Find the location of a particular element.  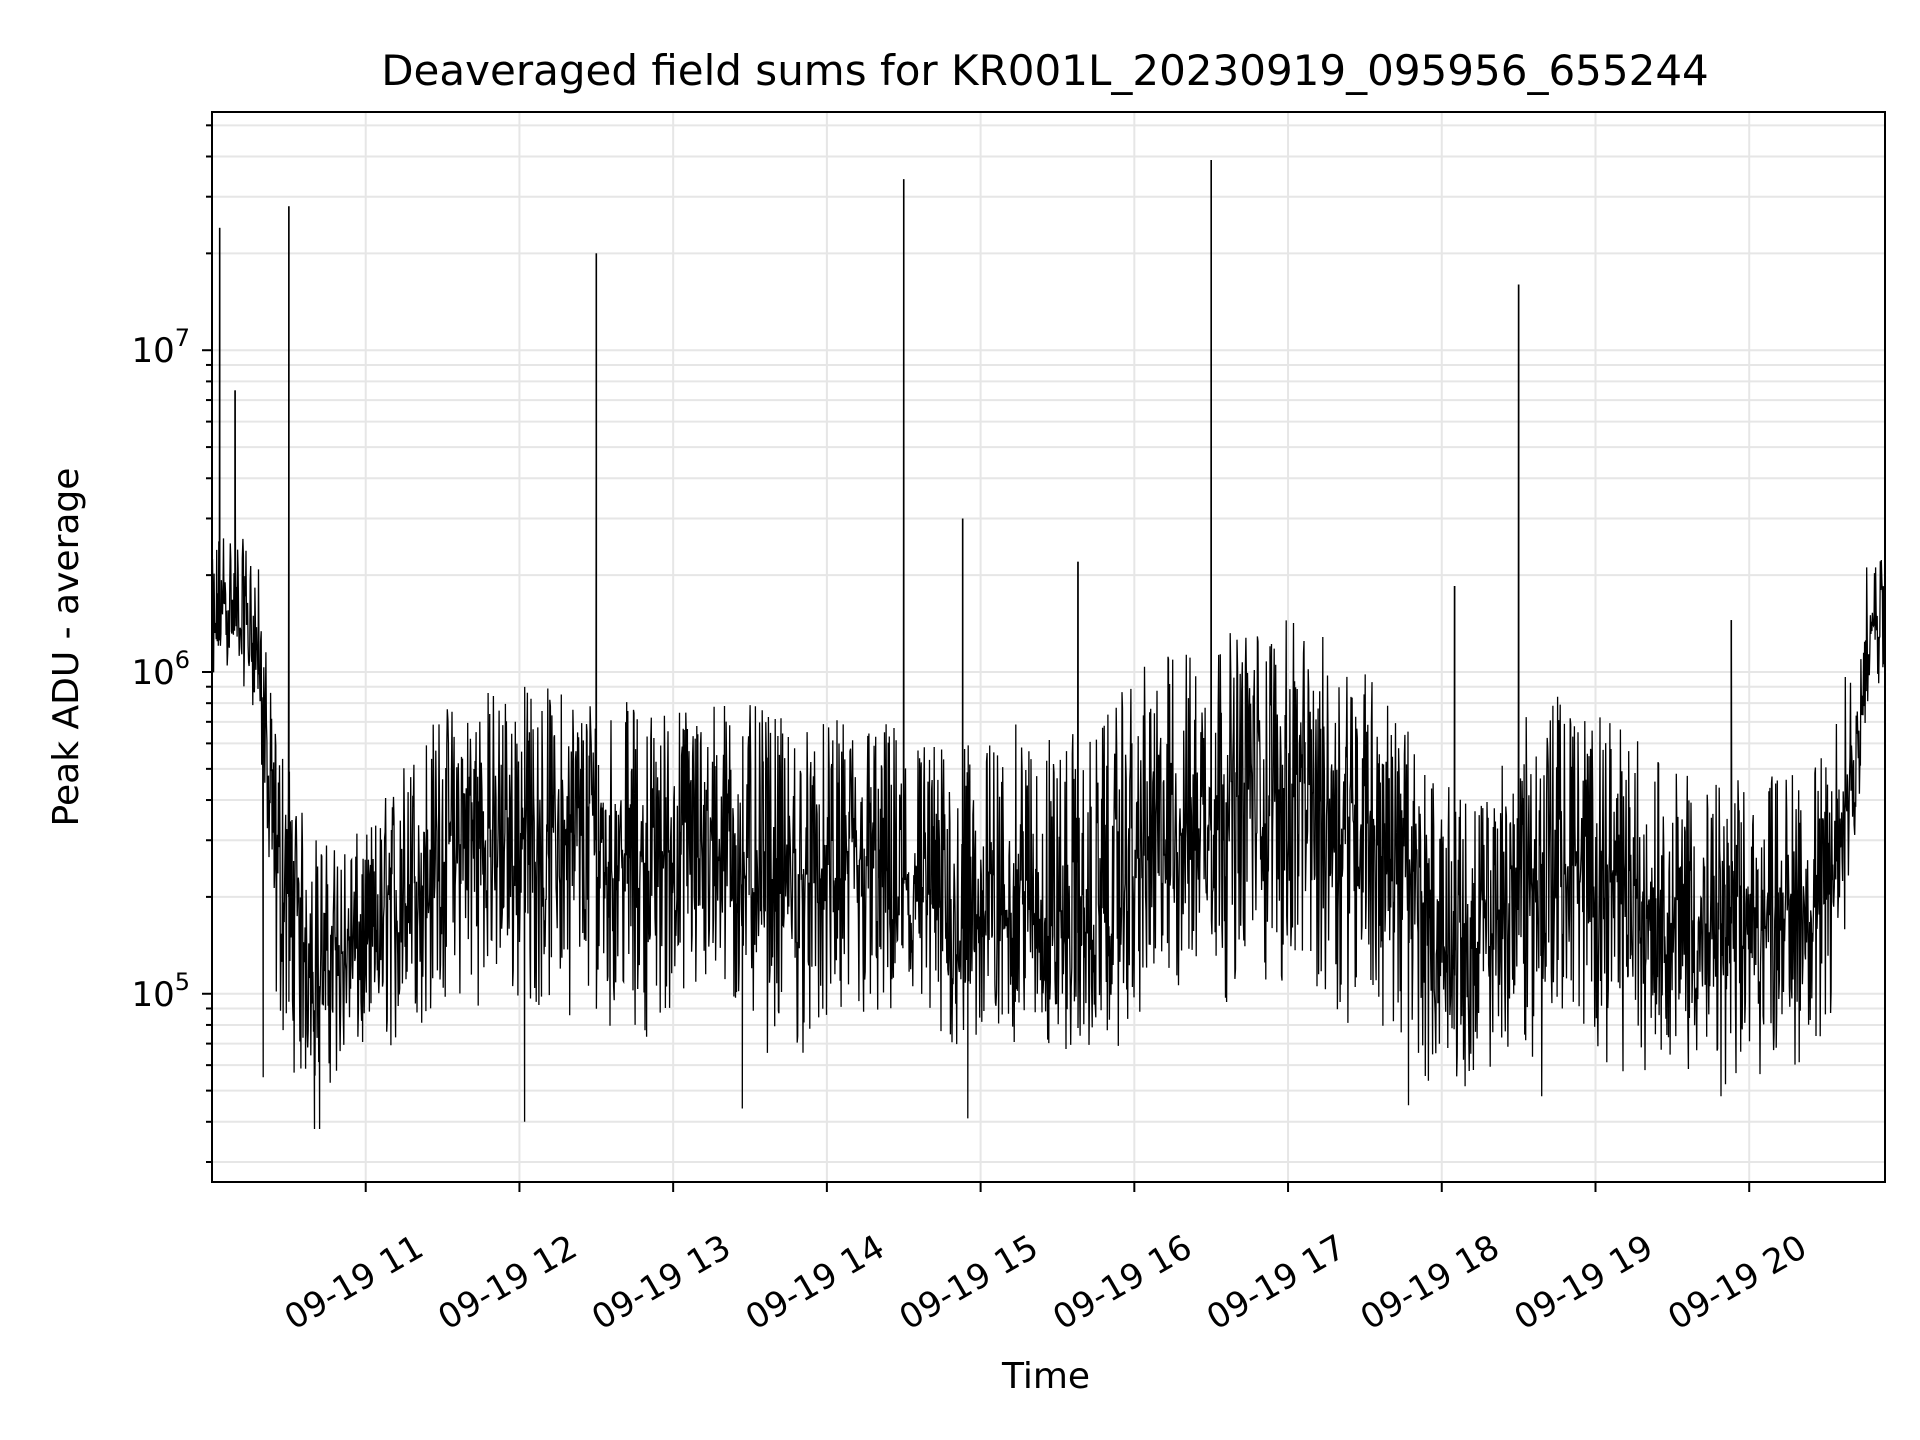

x-tick-label: 09-19 17 is located at coordinates (1276, 1282).